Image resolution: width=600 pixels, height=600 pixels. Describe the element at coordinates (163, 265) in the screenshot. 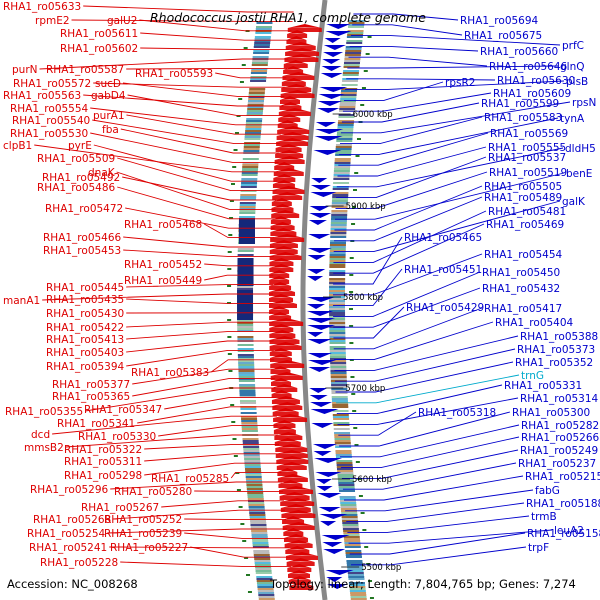

I see `gene-label-left: RHA1_ro05452` at that location.